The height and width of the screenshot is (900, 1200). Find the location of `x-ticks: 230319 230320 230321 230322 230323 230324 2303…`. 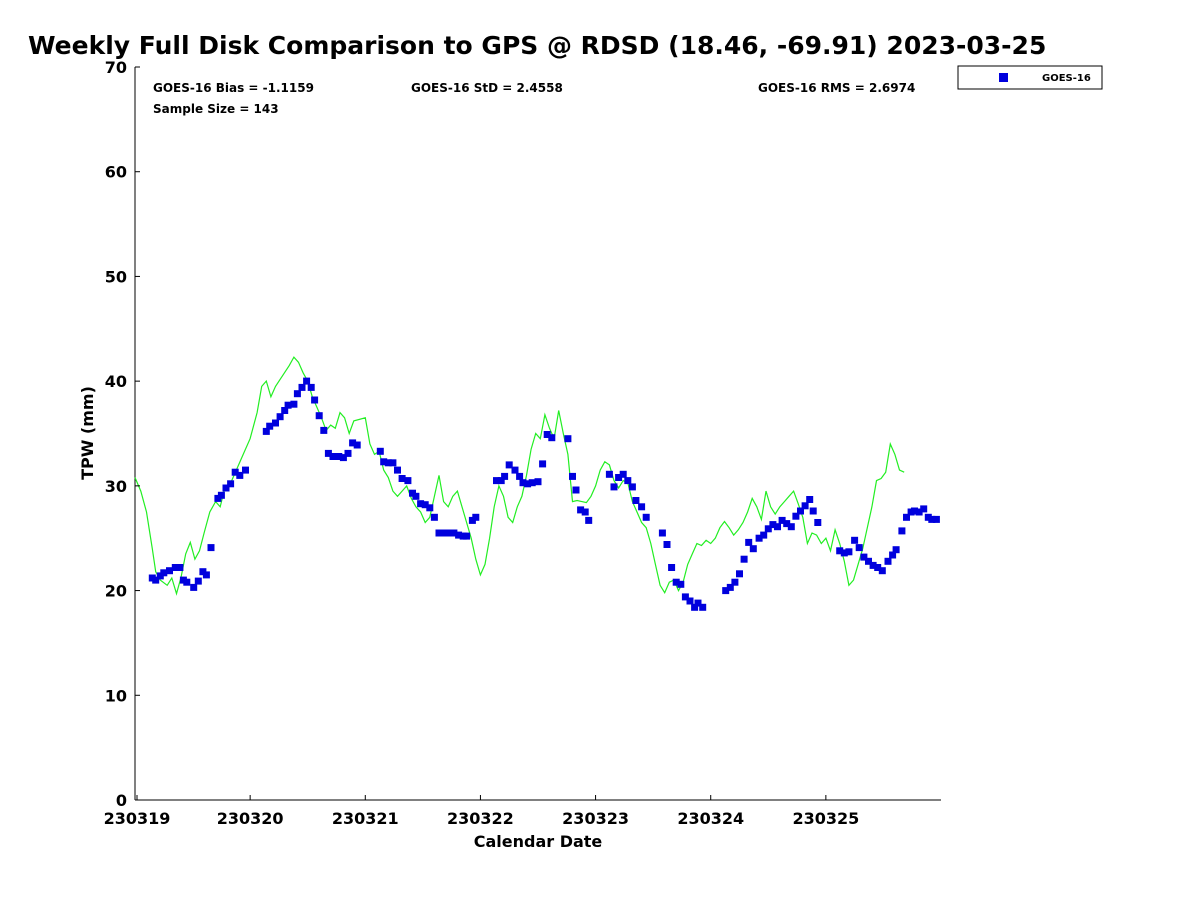

x-ticks: 230319 230320 230321 230322 230323 230324 2303… is located at coordinates (481, 811).